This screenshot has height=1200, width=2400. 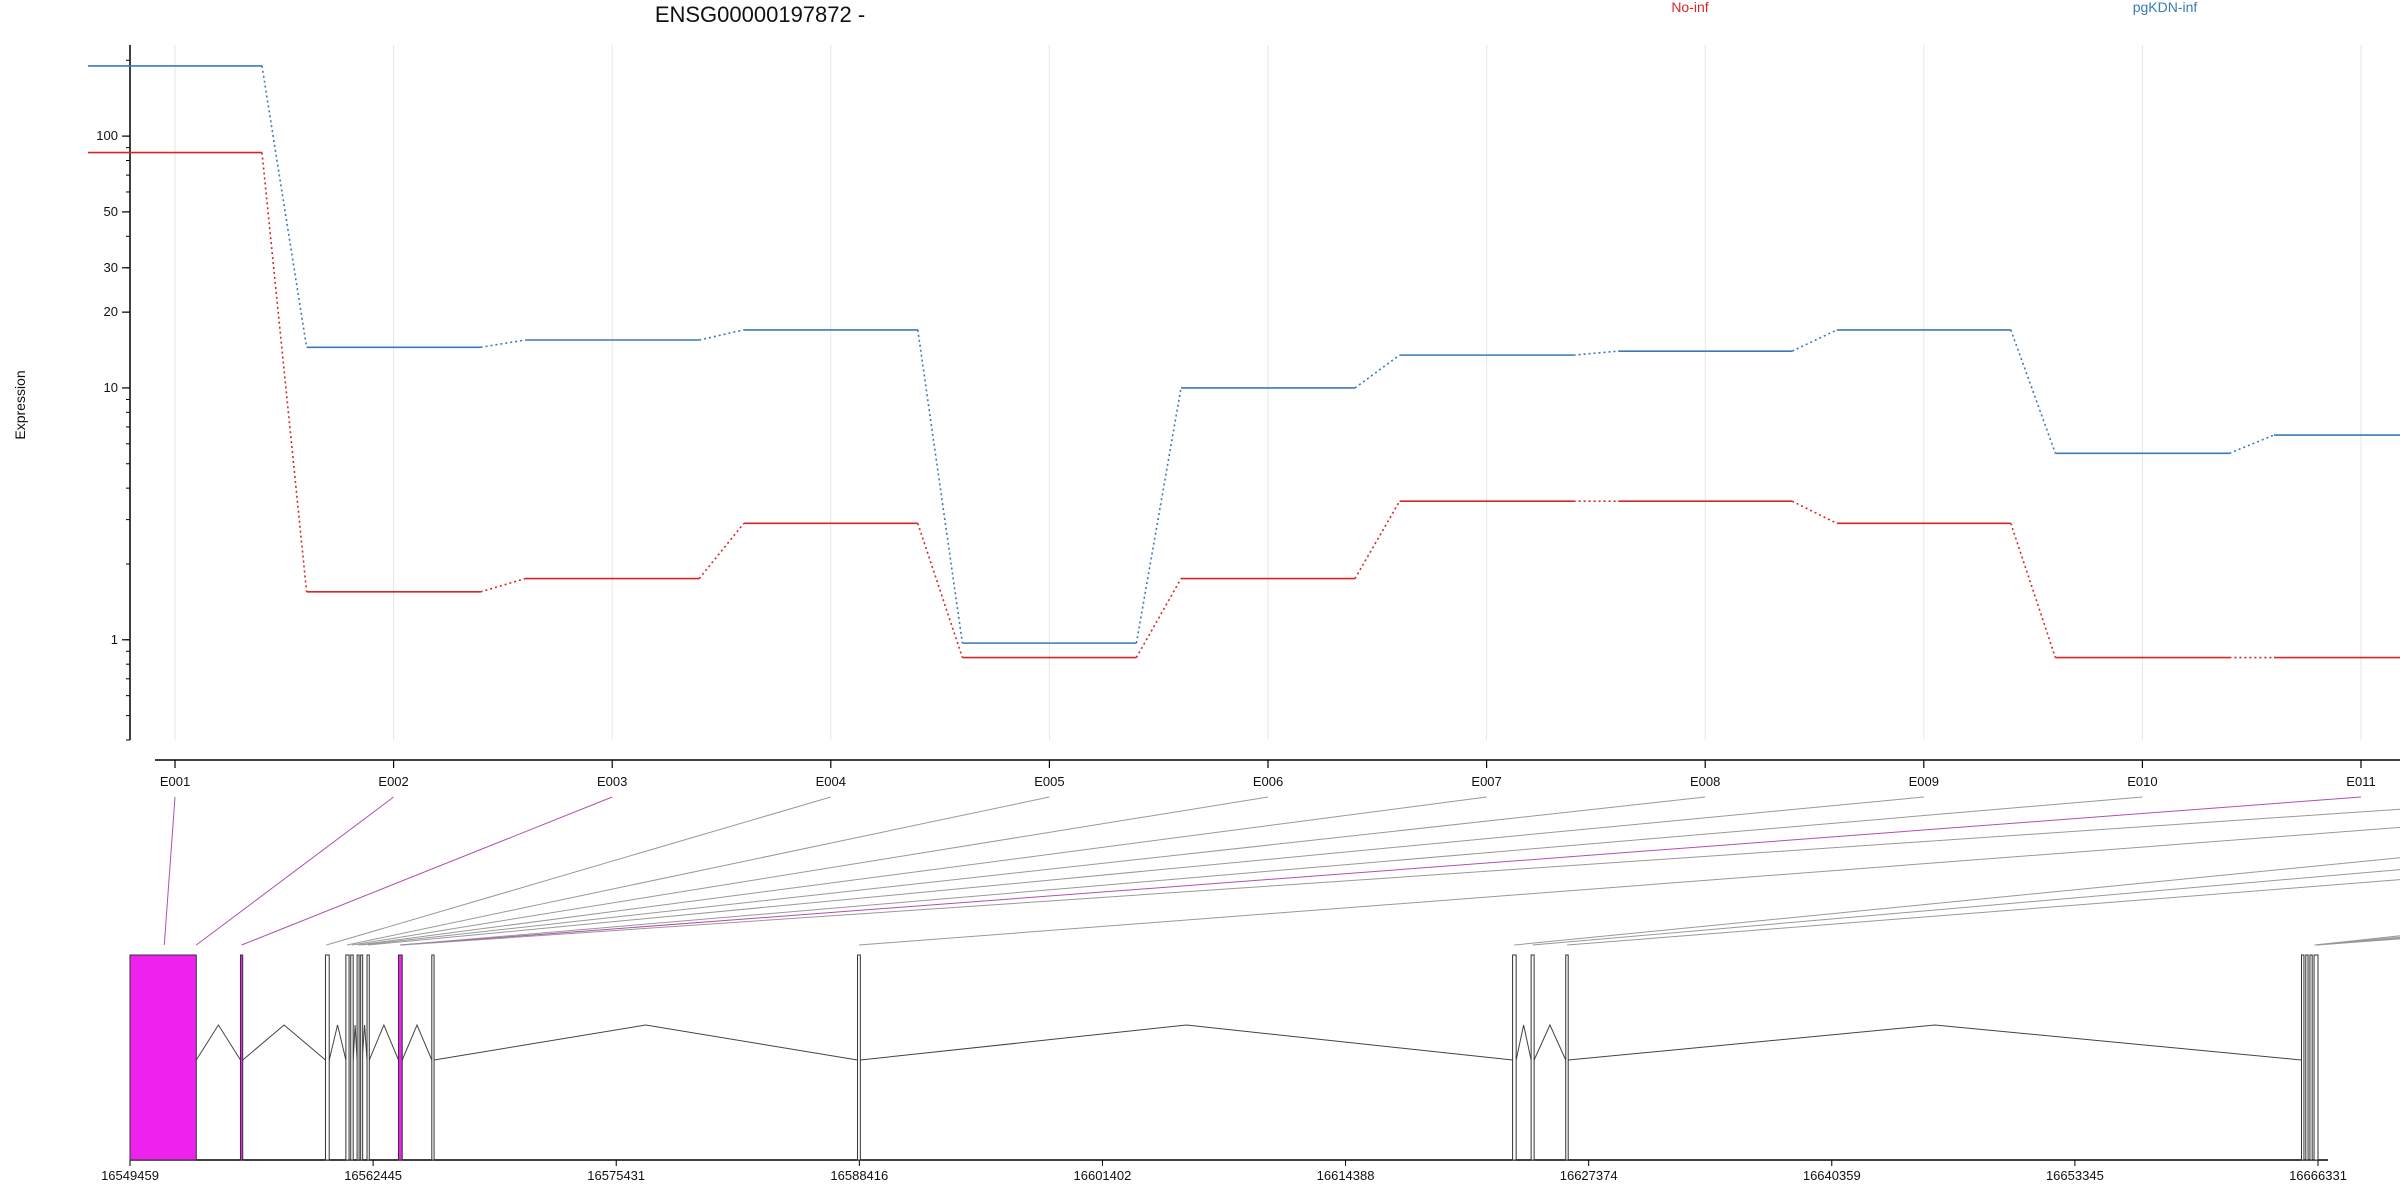 I want to click on y-axis: 1 10 20 30 50 100, so click(x=113, y=393).